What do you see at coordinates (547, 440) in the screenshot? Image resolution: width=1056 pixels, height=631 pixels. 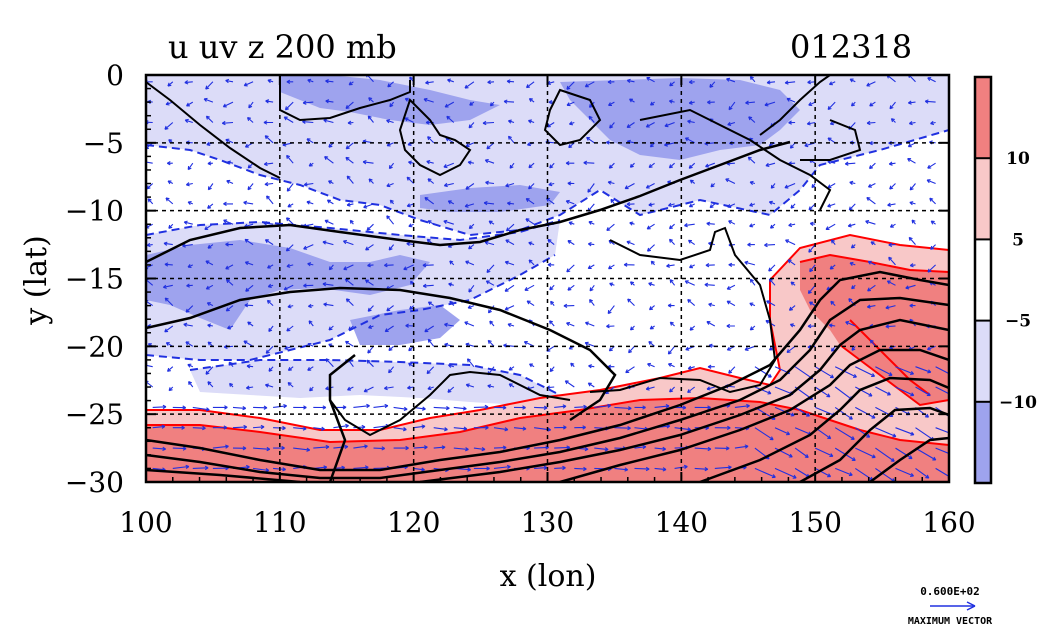 I see `positive-strong-region-south` at bounding box center [547, 440].